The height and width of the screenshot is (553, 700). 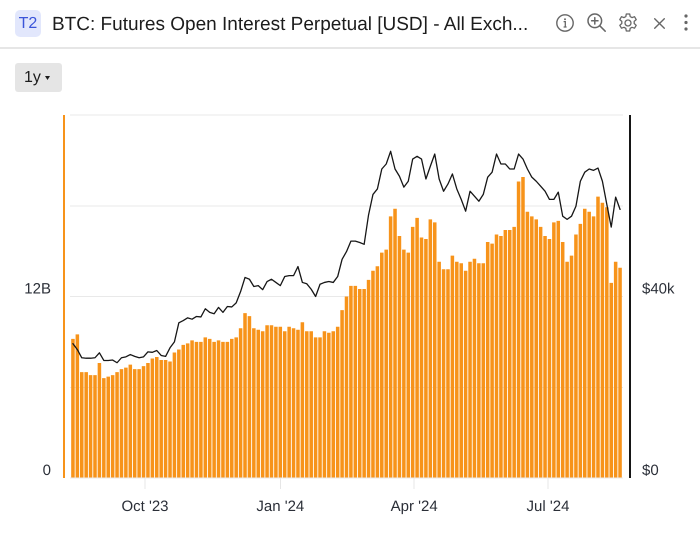 I want to click on y2-tick-label: $0, so click(x=650, y=471).